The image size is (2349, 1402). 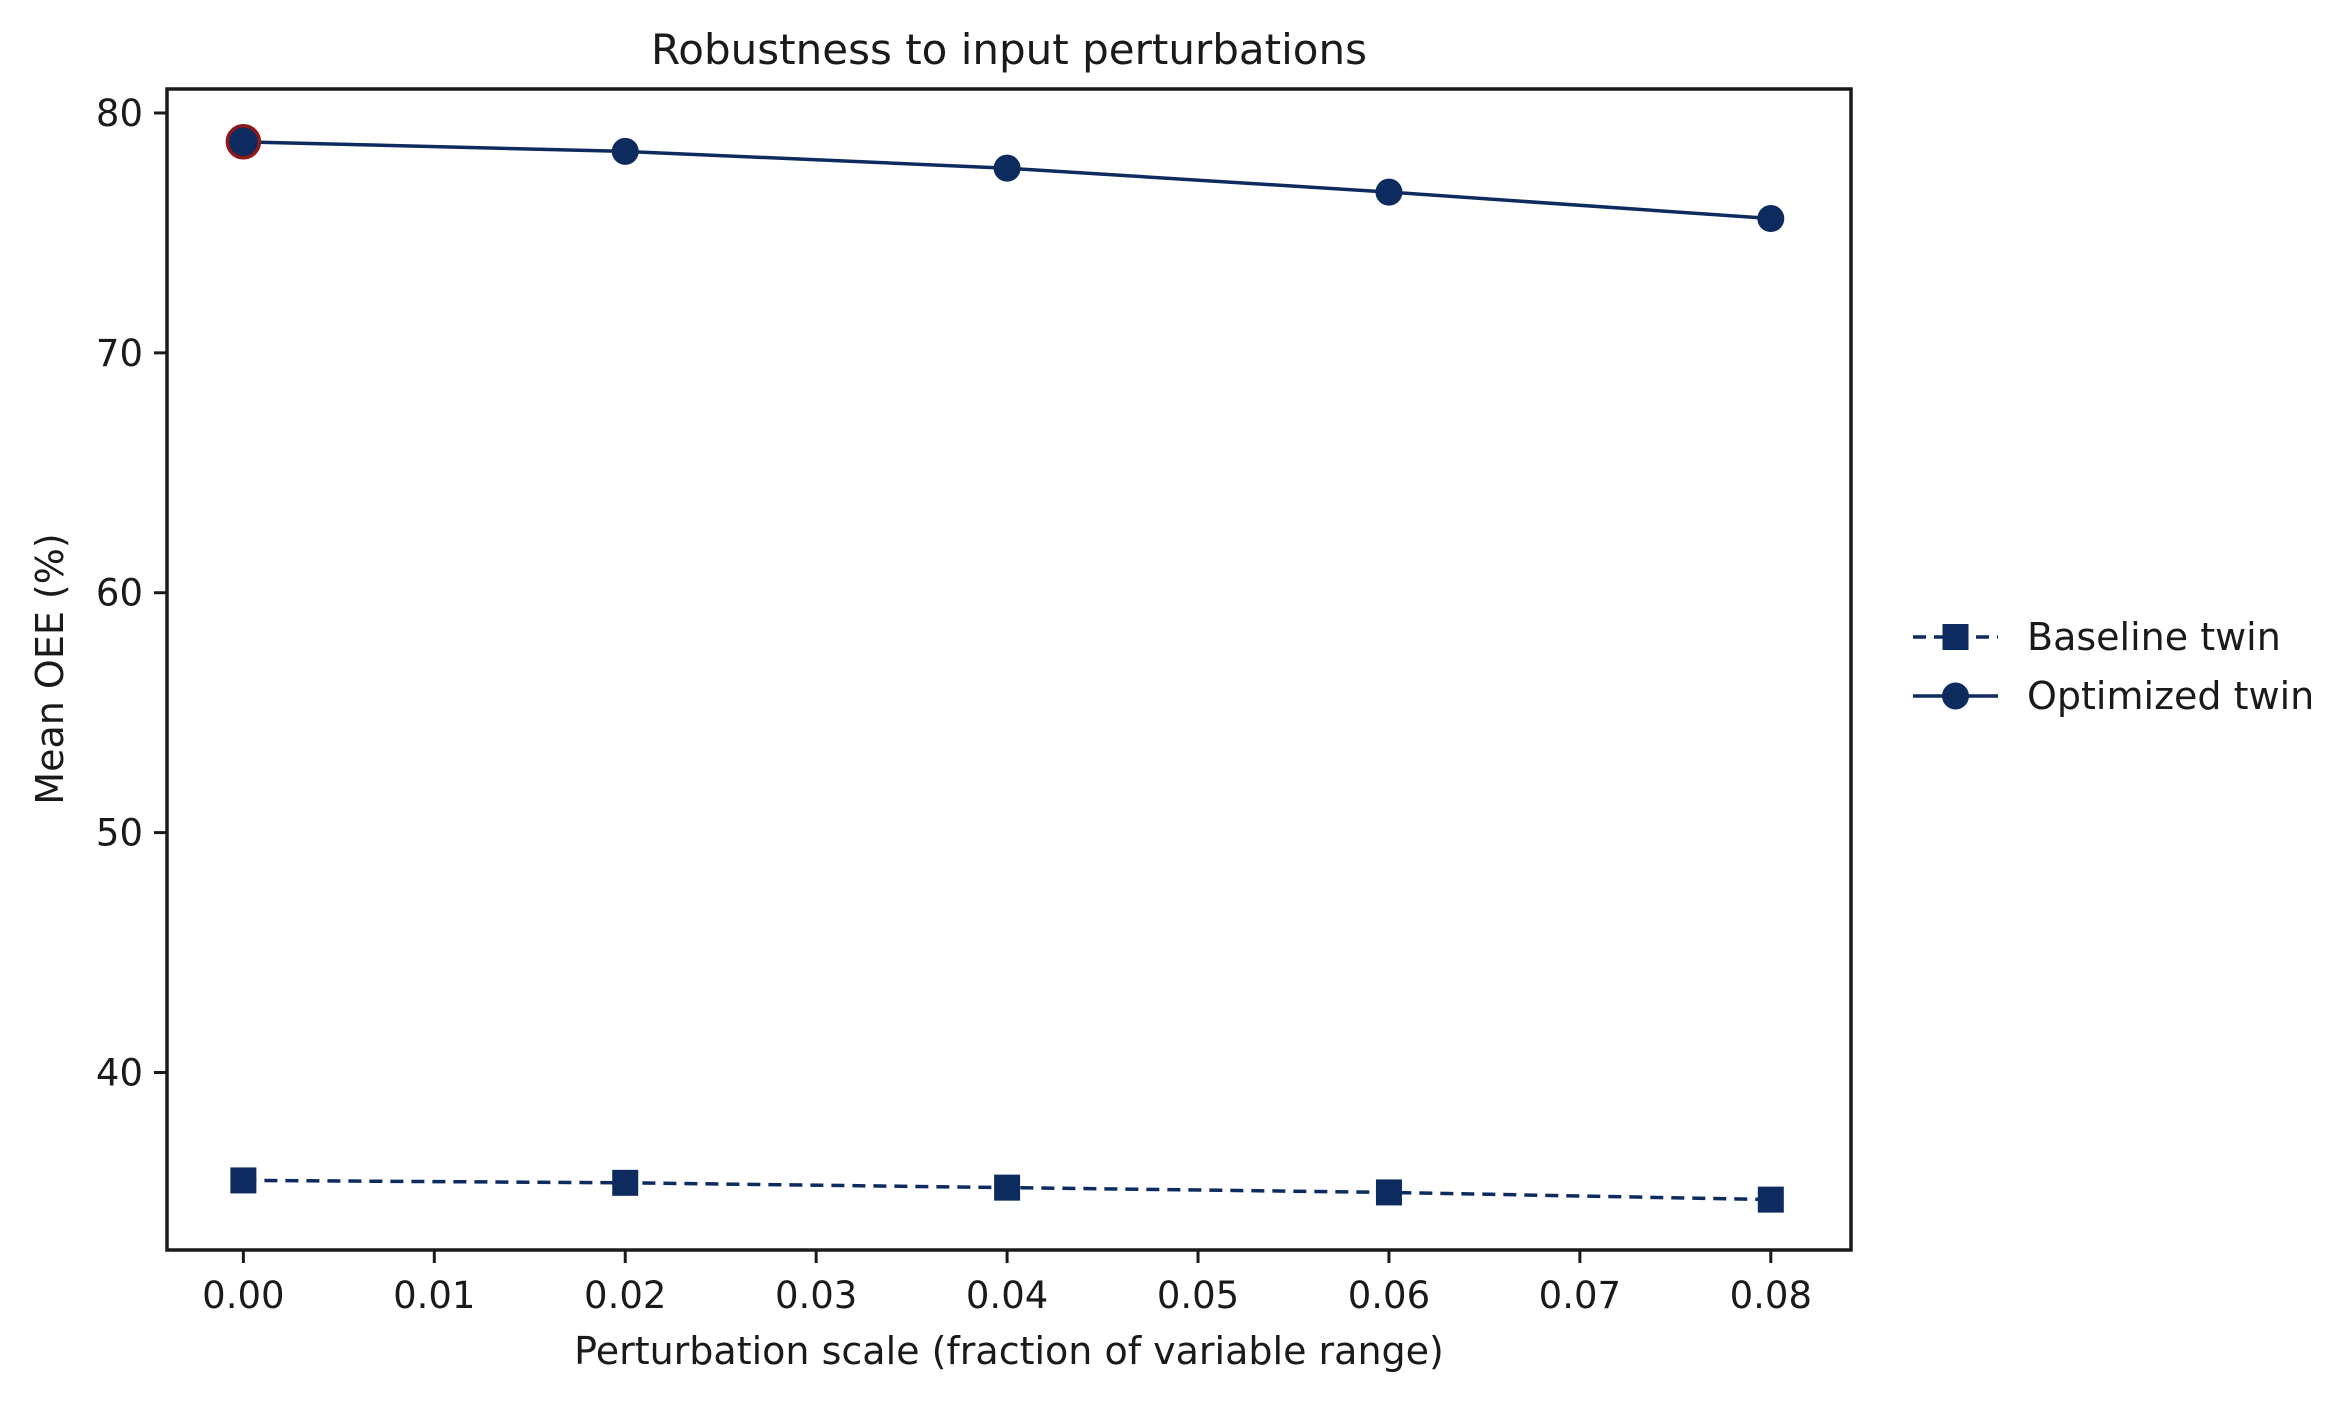 I want to click on legend-baseline-twin-marker, so click(x=1955, y=637).